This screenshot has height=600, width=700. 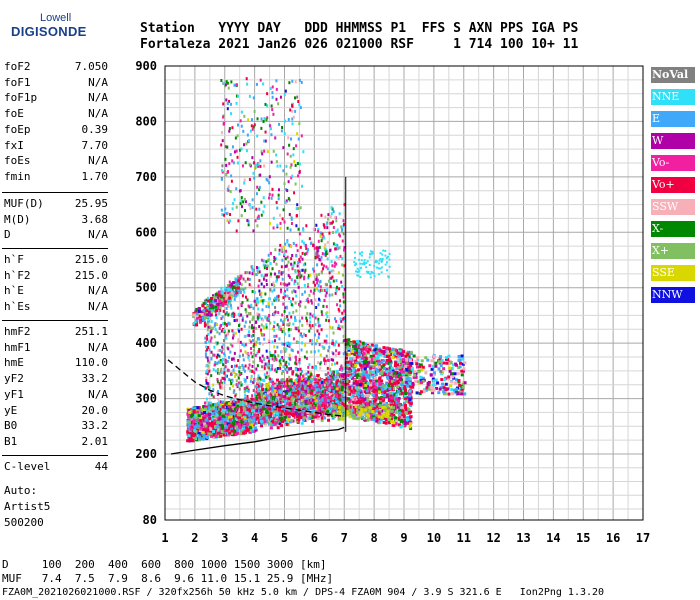 What do you see at coordinates (164, 538) in the screenshot?
I see `x-tick-label: 1` at bounding box center [164, 538].